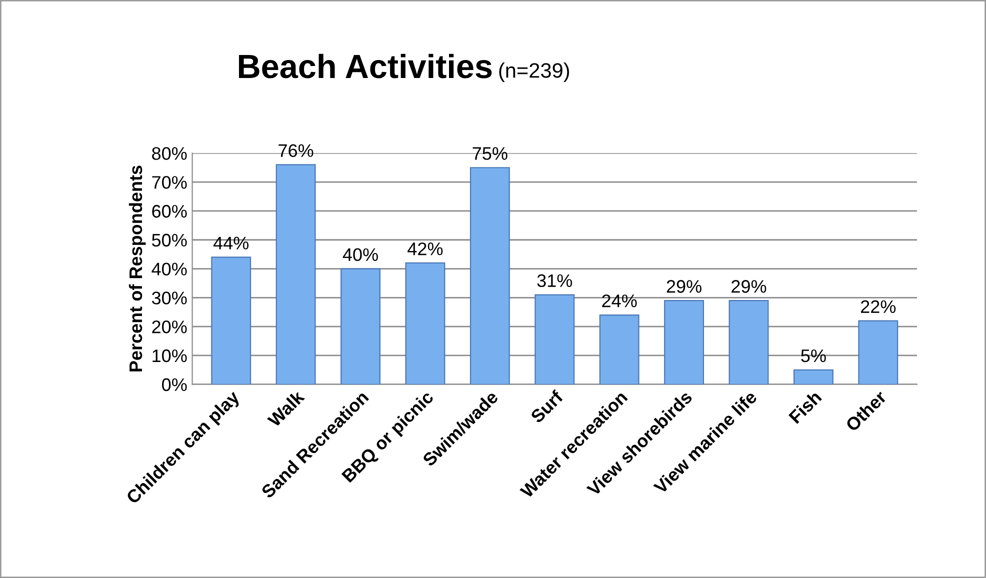 The width and height of the screenshot is (986, 578). What do you see at coordinates (554, 281) in the screenshot?
I see `data-label: 31%` at bounding box center [554, 281].